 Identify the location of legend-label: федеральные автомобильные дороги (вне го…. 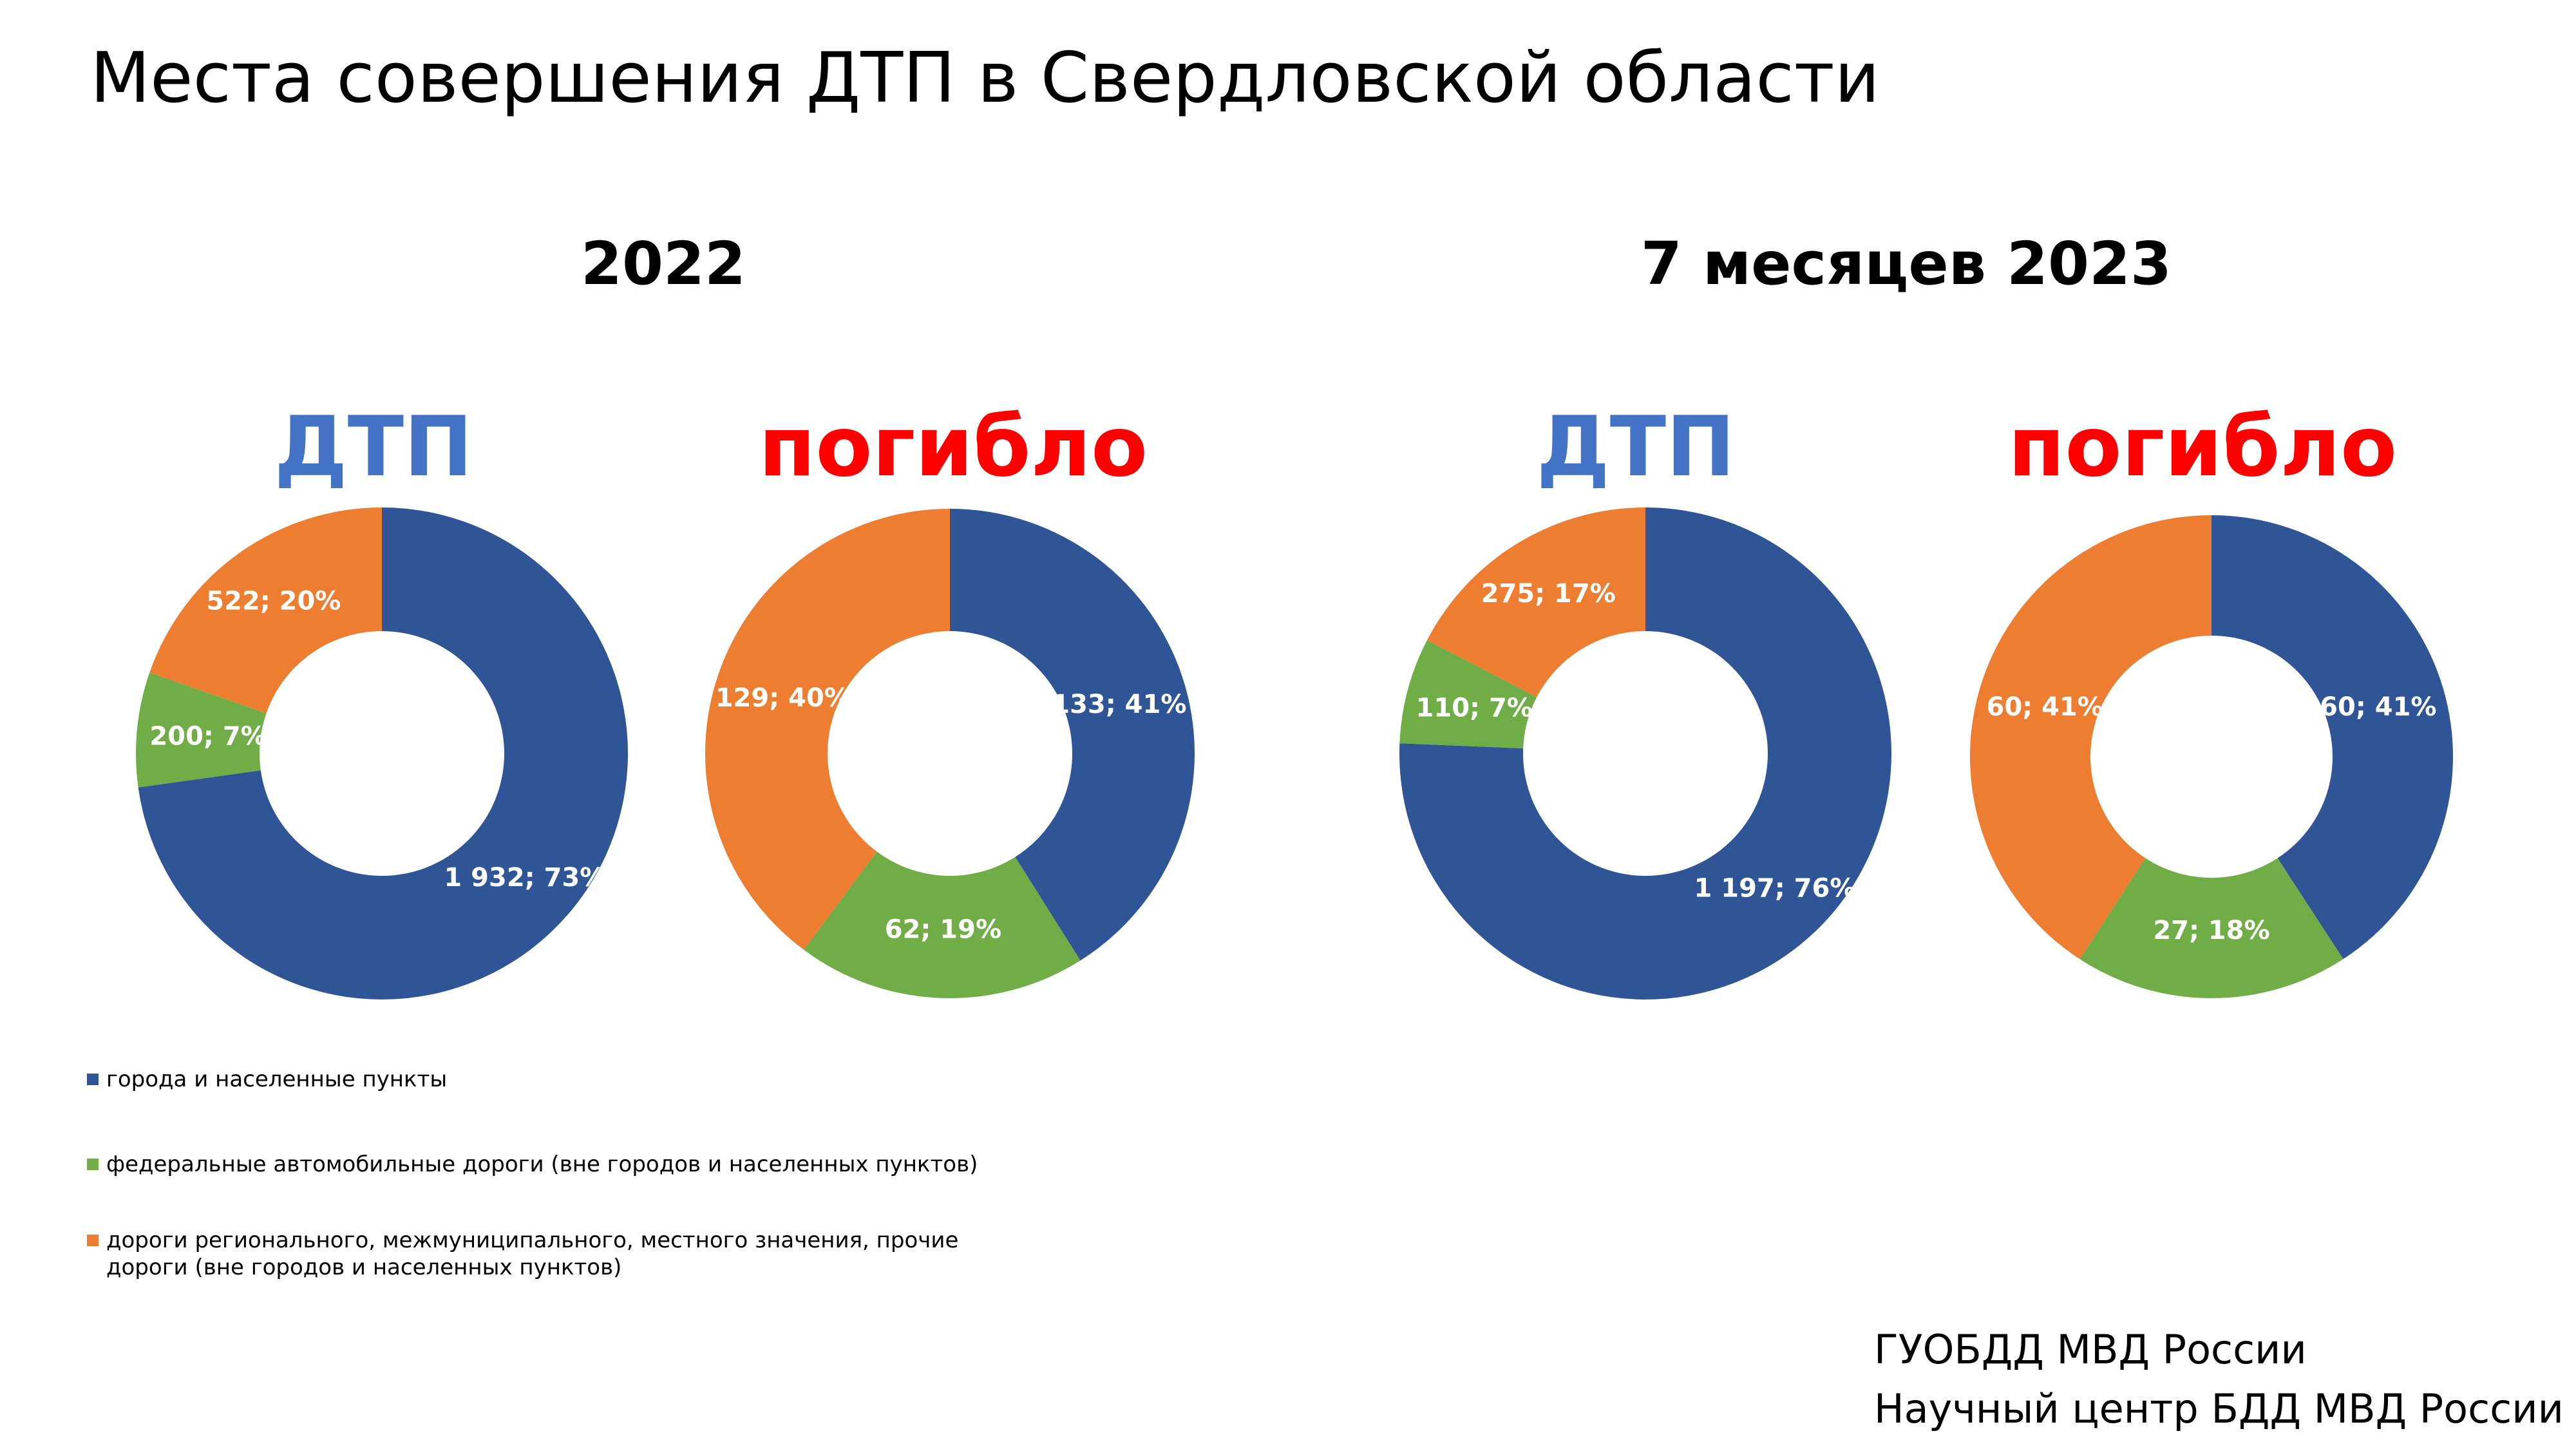
(542, 1164).